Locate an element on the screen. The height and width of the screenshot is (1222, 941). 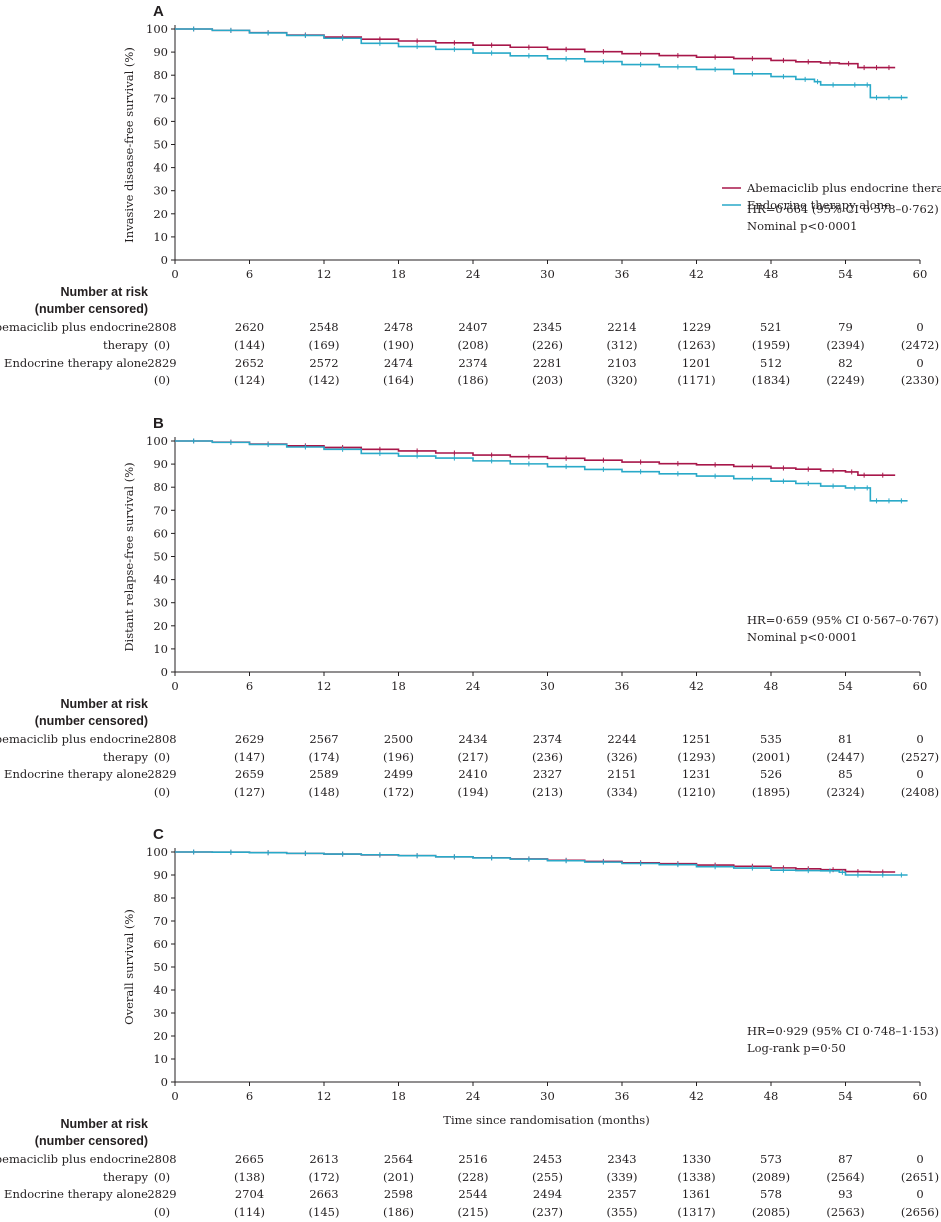
censored-count-abemaciclib: (2394) is located at coordinates (845, 345).